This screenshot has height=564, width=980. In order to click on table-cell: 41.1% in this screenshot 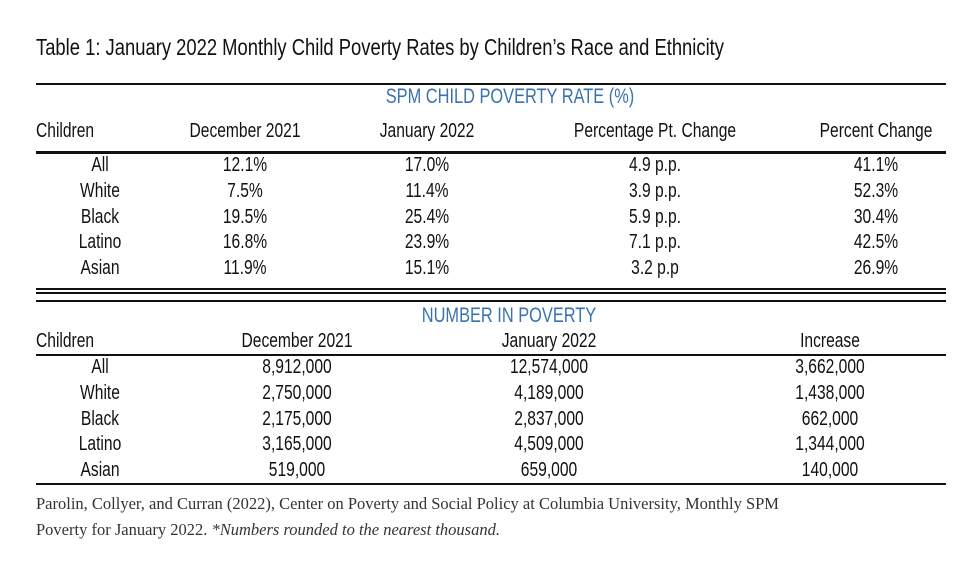, I will do `click(876, 165)`.